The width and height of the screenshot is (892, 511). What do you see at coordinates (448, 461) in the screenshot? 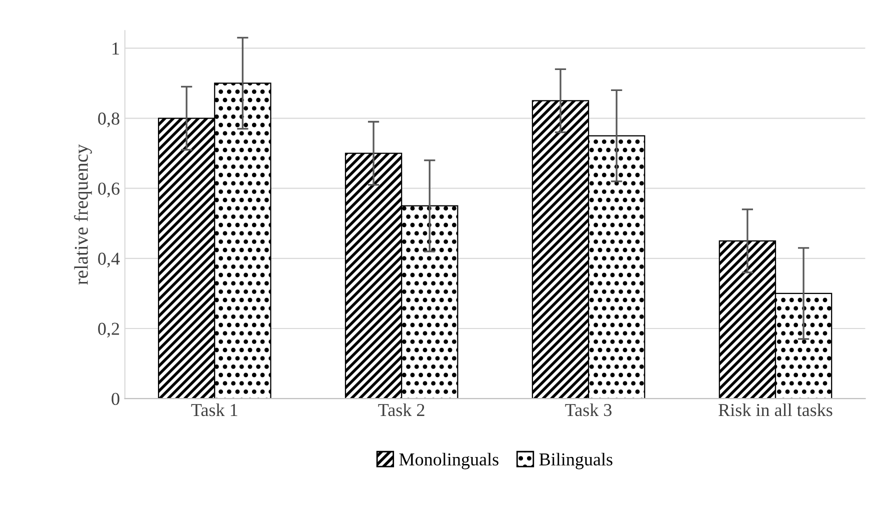
I see `legend-label: Monolinguals` at bounding box center [448, 461].